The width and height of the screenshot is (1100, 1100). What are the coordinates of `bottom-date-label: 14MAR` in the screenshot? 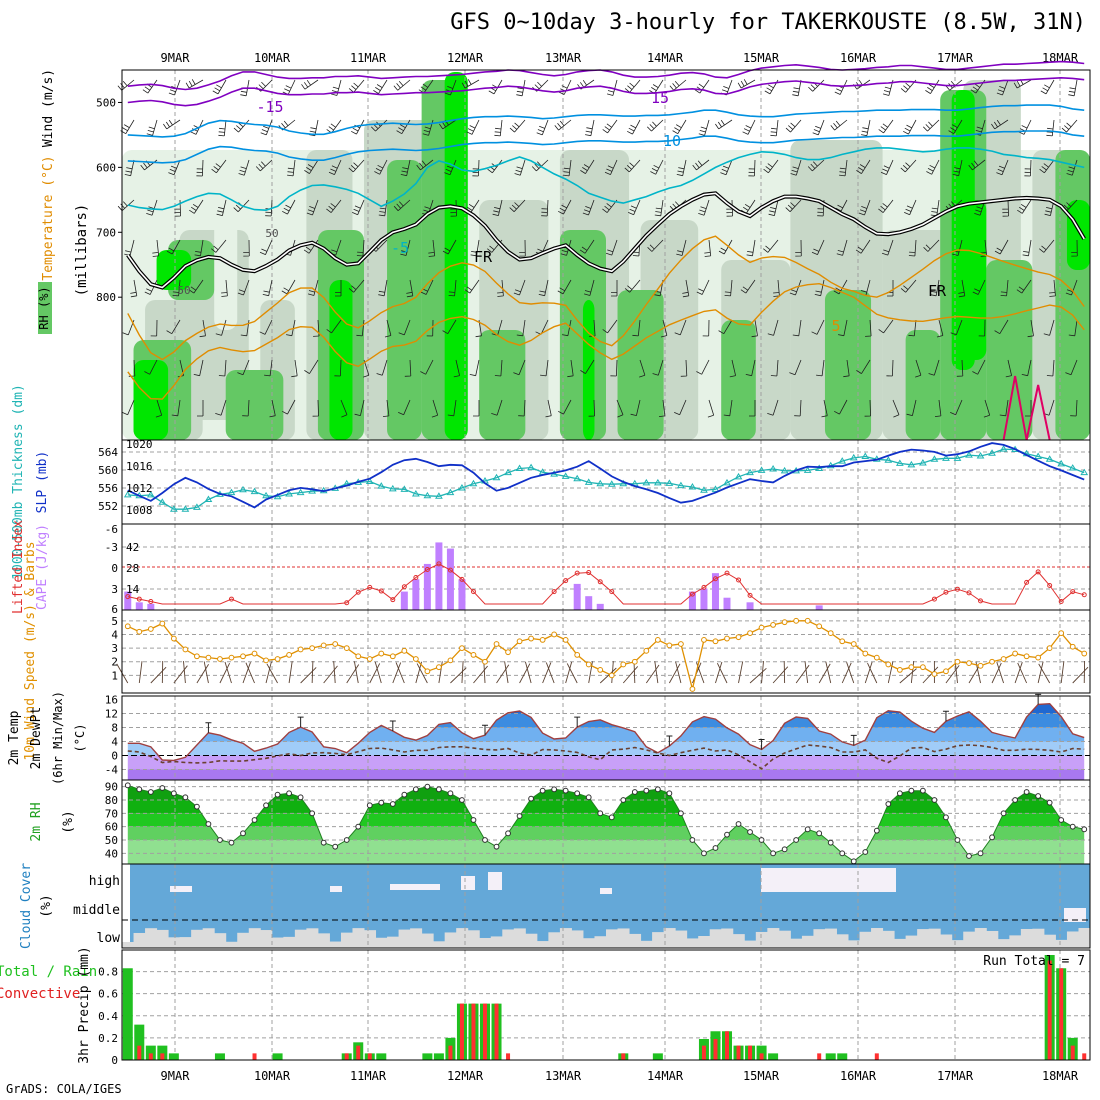 It's located at (665, 1076).